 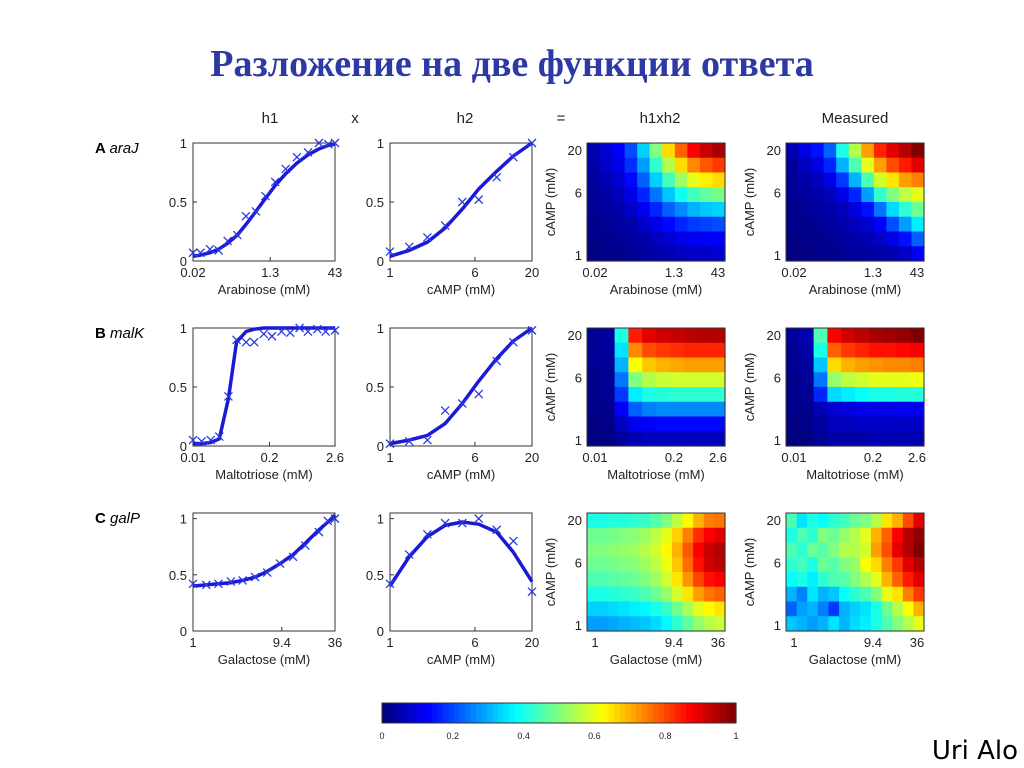 What do you see at coordinates (512, 64) in the screenshot?
I see `slide-title: Разложение на две функции ответа` at bounding box center [512, 64].